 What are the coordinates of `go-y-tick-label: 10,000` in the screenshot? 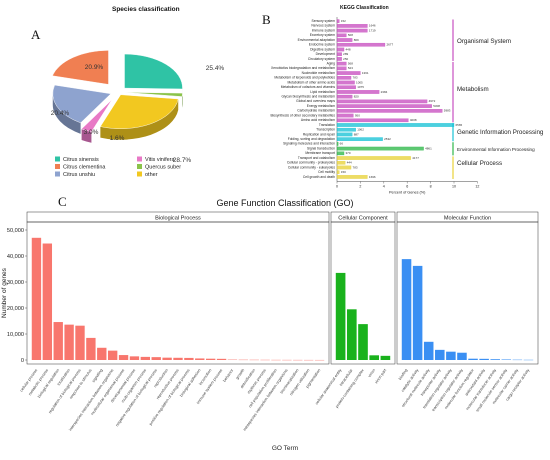 It's located at (15, 335).